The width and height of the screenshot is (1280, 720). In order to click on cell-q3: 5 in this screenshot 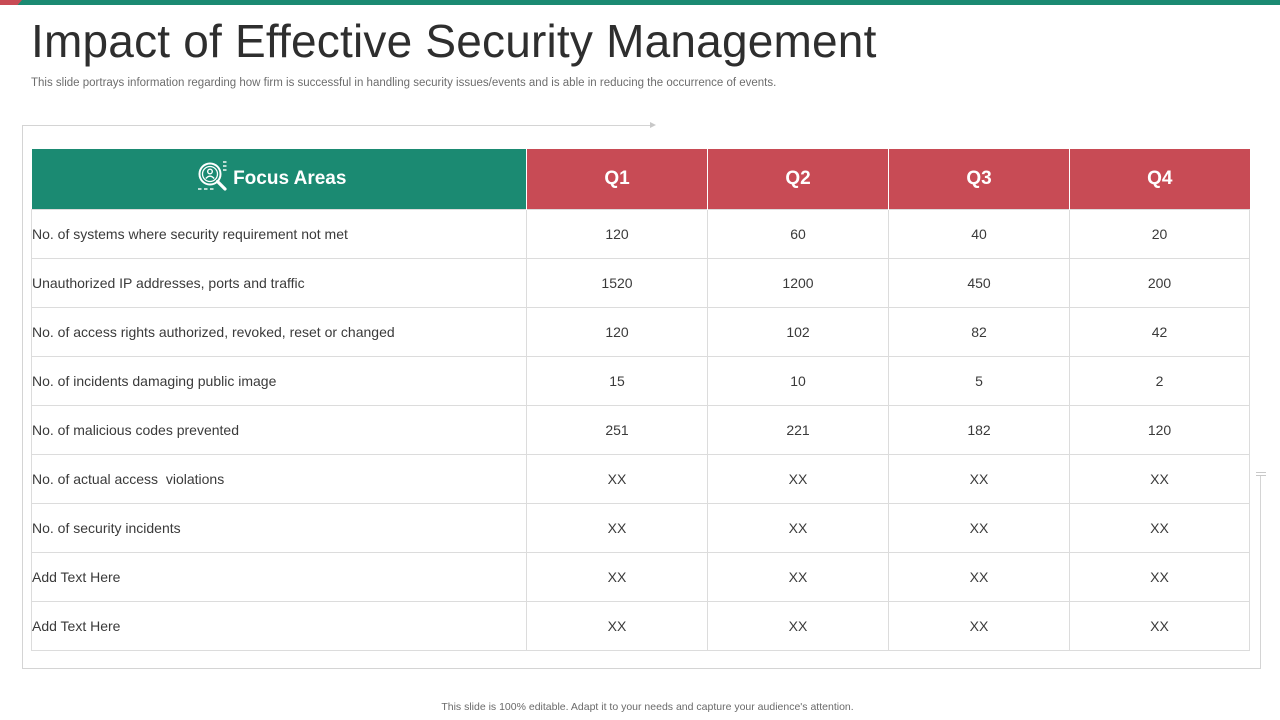, I will do `click(979, 381)`.